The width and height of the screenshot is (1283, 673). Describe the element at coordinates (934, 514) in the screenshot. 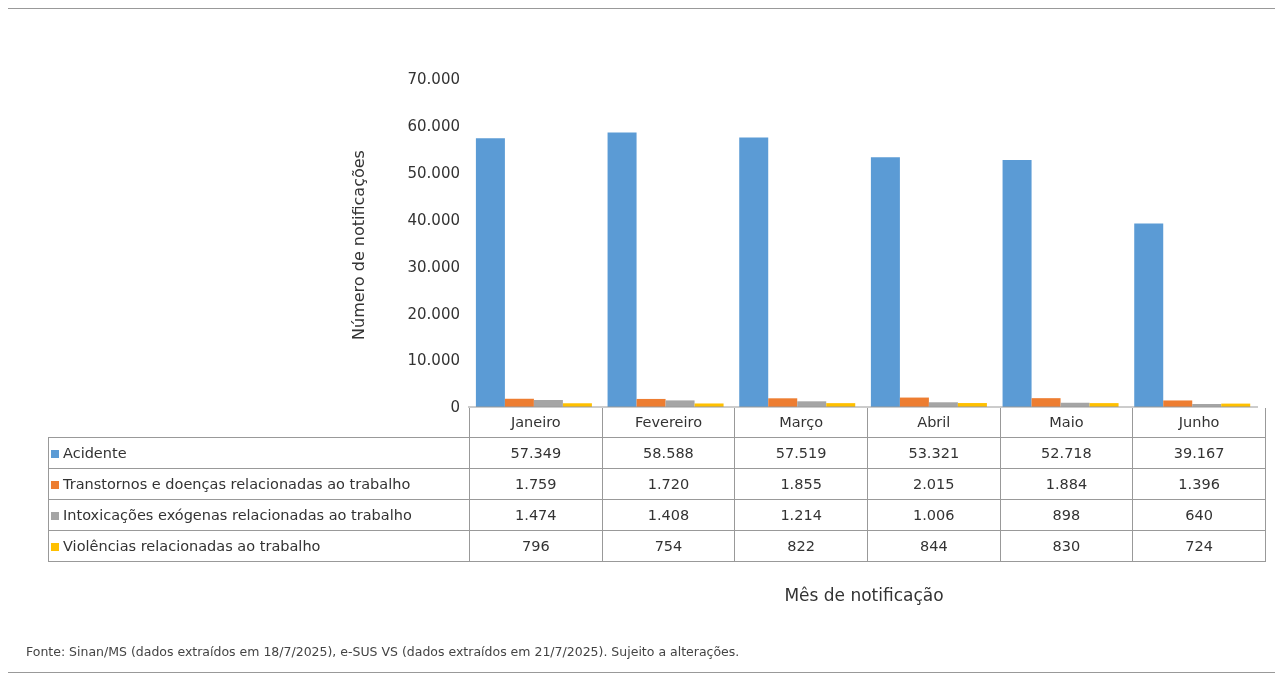

I see `data-label: 1.006` at that location.